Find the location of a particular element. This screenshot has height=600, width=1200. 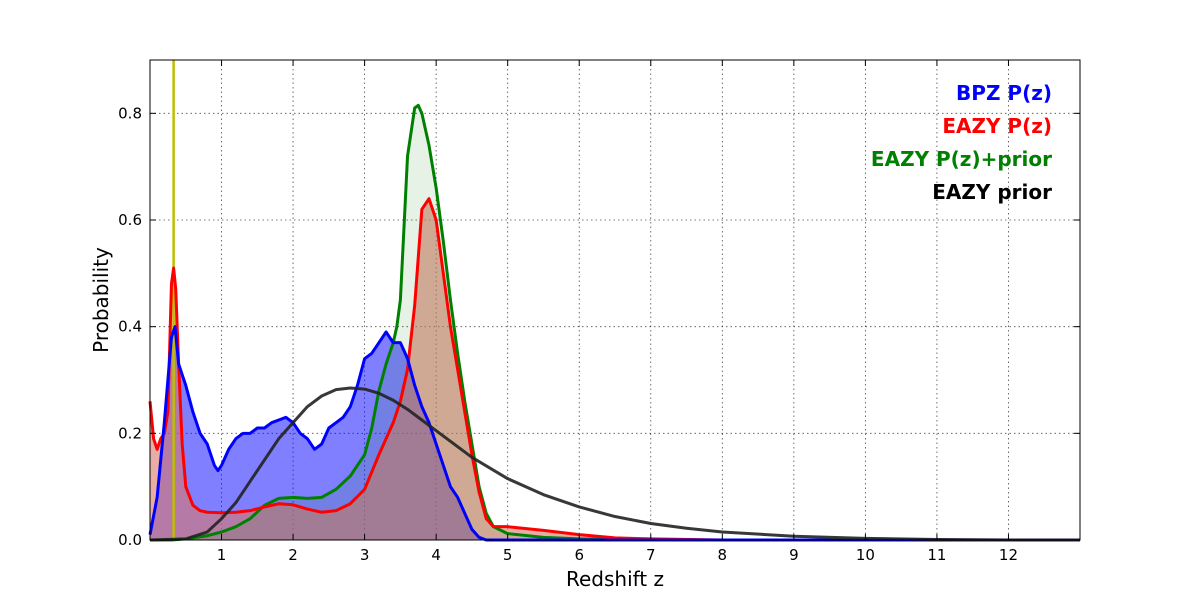

x-axis-label: Redshift z is located at coordinates (615, 579).